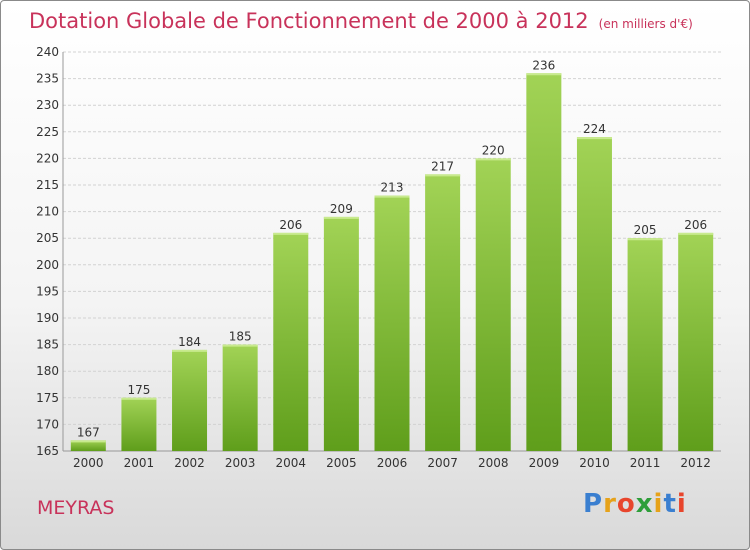  What do you see at coordinates (47, 318) in the screenshot?
I see `y-tick-label: 190` at bounding box center [47, 318].